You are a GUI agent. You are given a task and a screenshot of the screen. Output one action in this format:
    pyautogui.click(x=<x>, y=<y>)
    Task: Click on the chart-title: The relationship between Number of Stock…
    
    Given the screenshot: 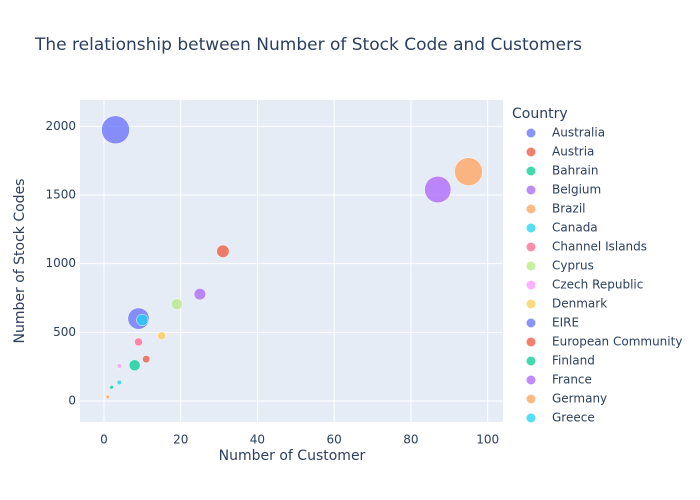 What is the action you would take?
    pyautogui.click(x=308, y=45)
    